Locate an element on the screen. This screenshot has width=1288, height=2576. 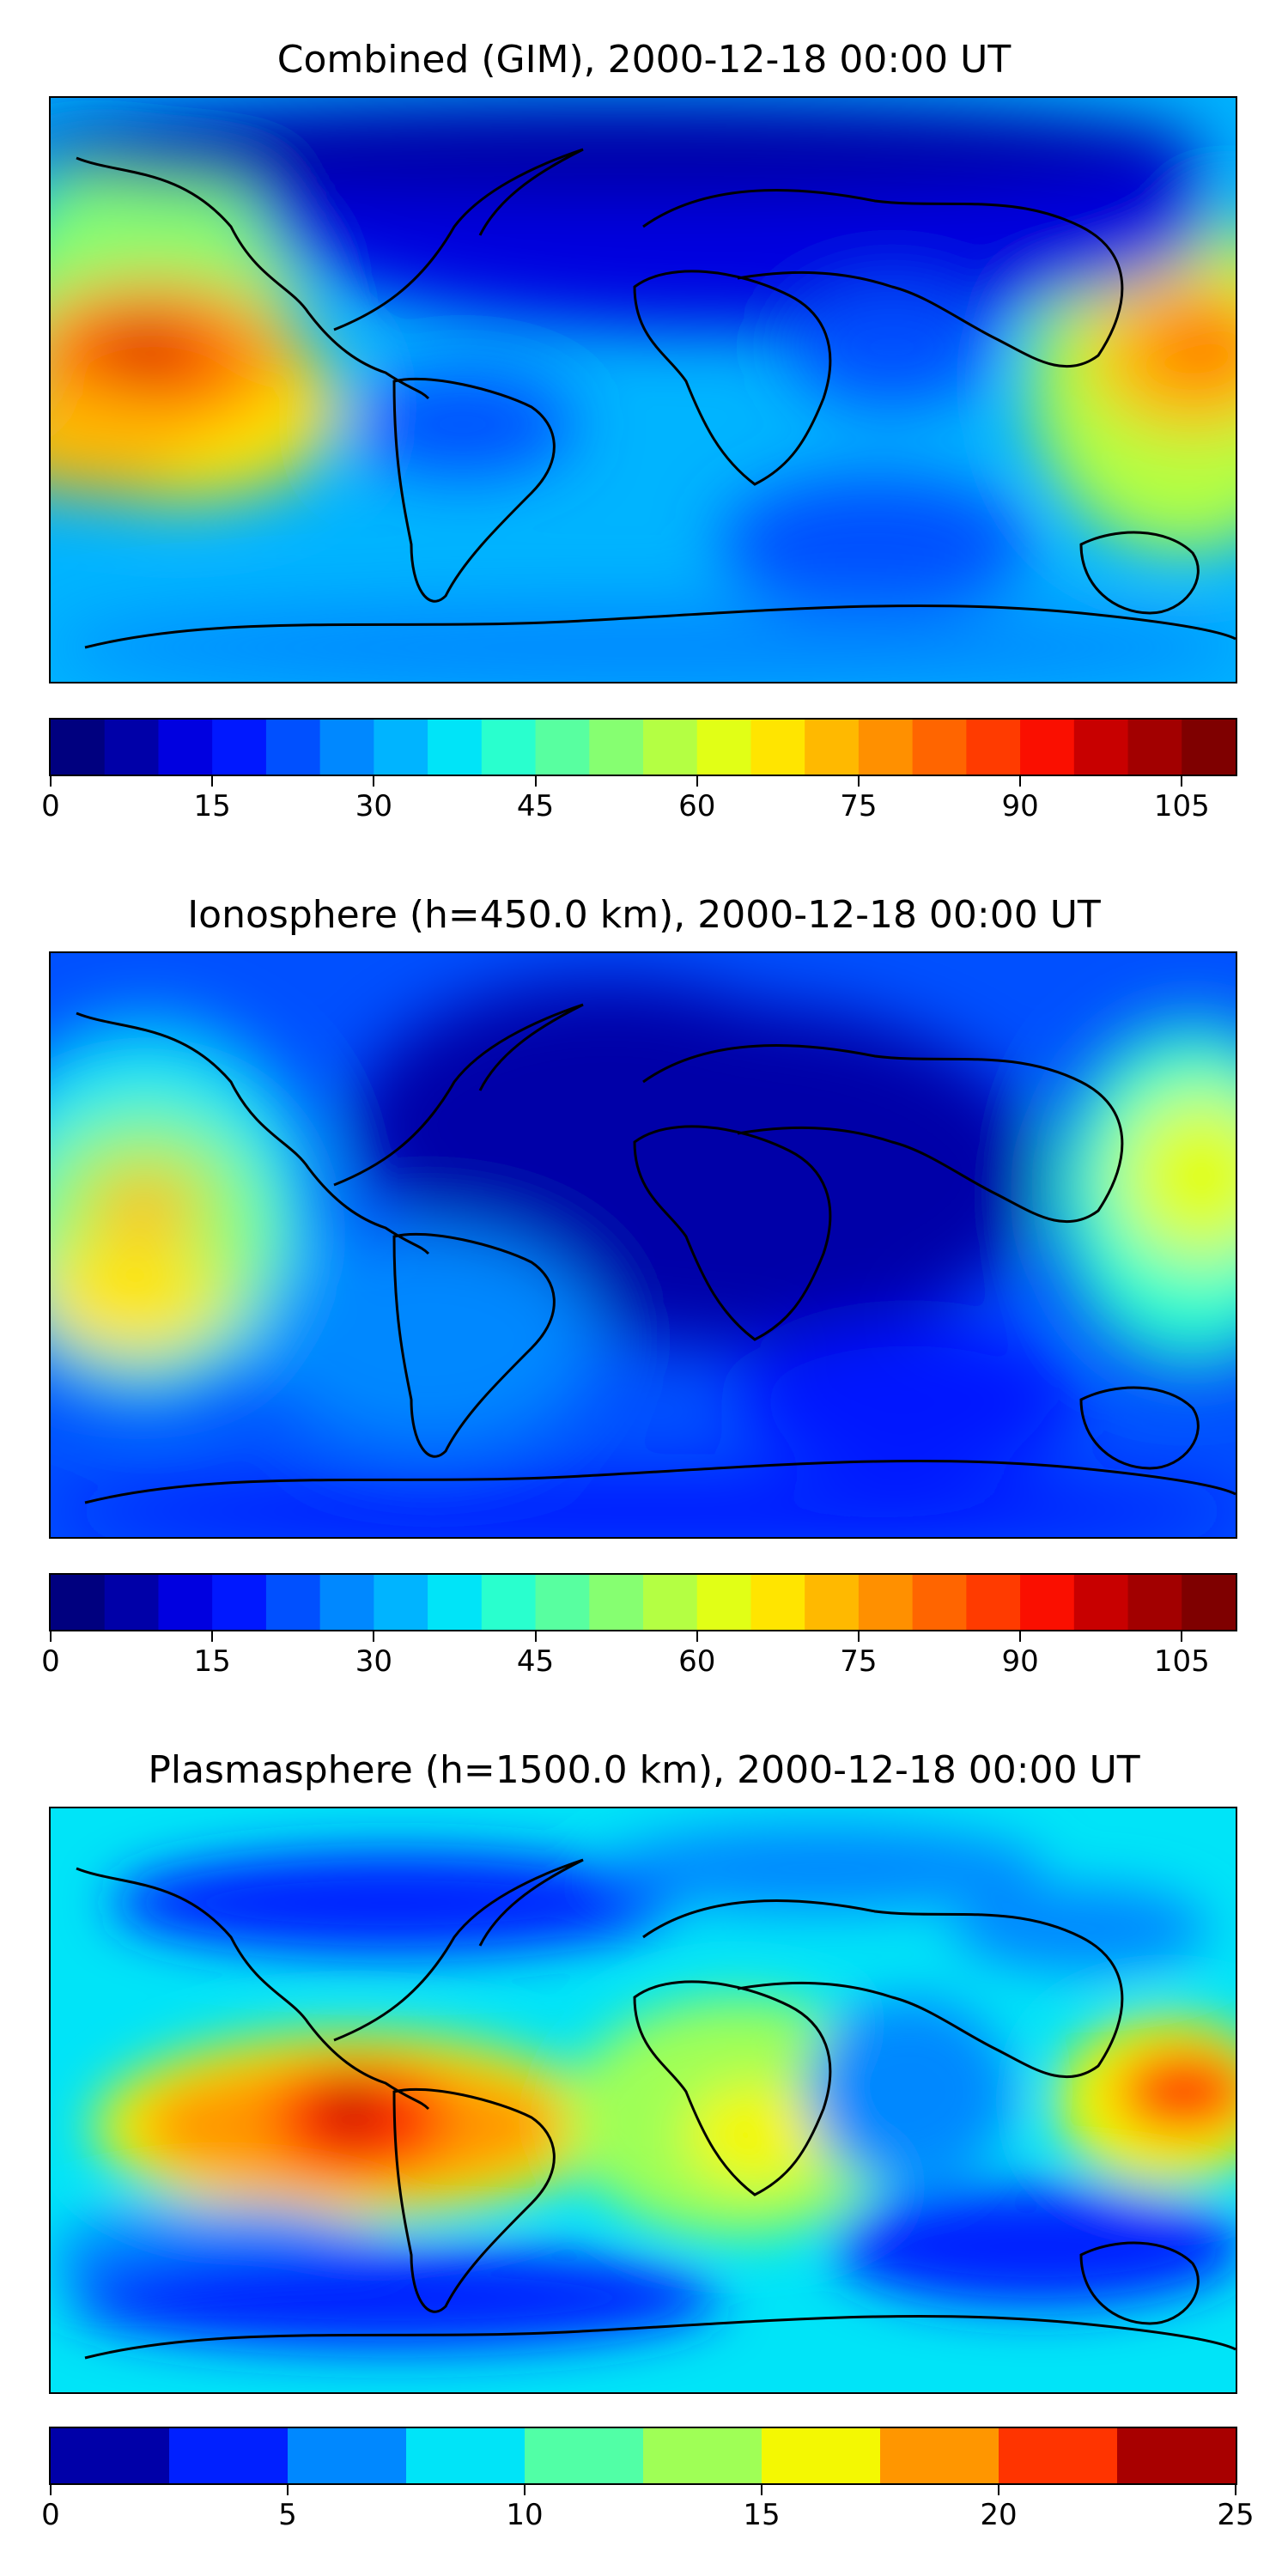
plasmasphere-colorbar is located at coordinates (643, 2456).